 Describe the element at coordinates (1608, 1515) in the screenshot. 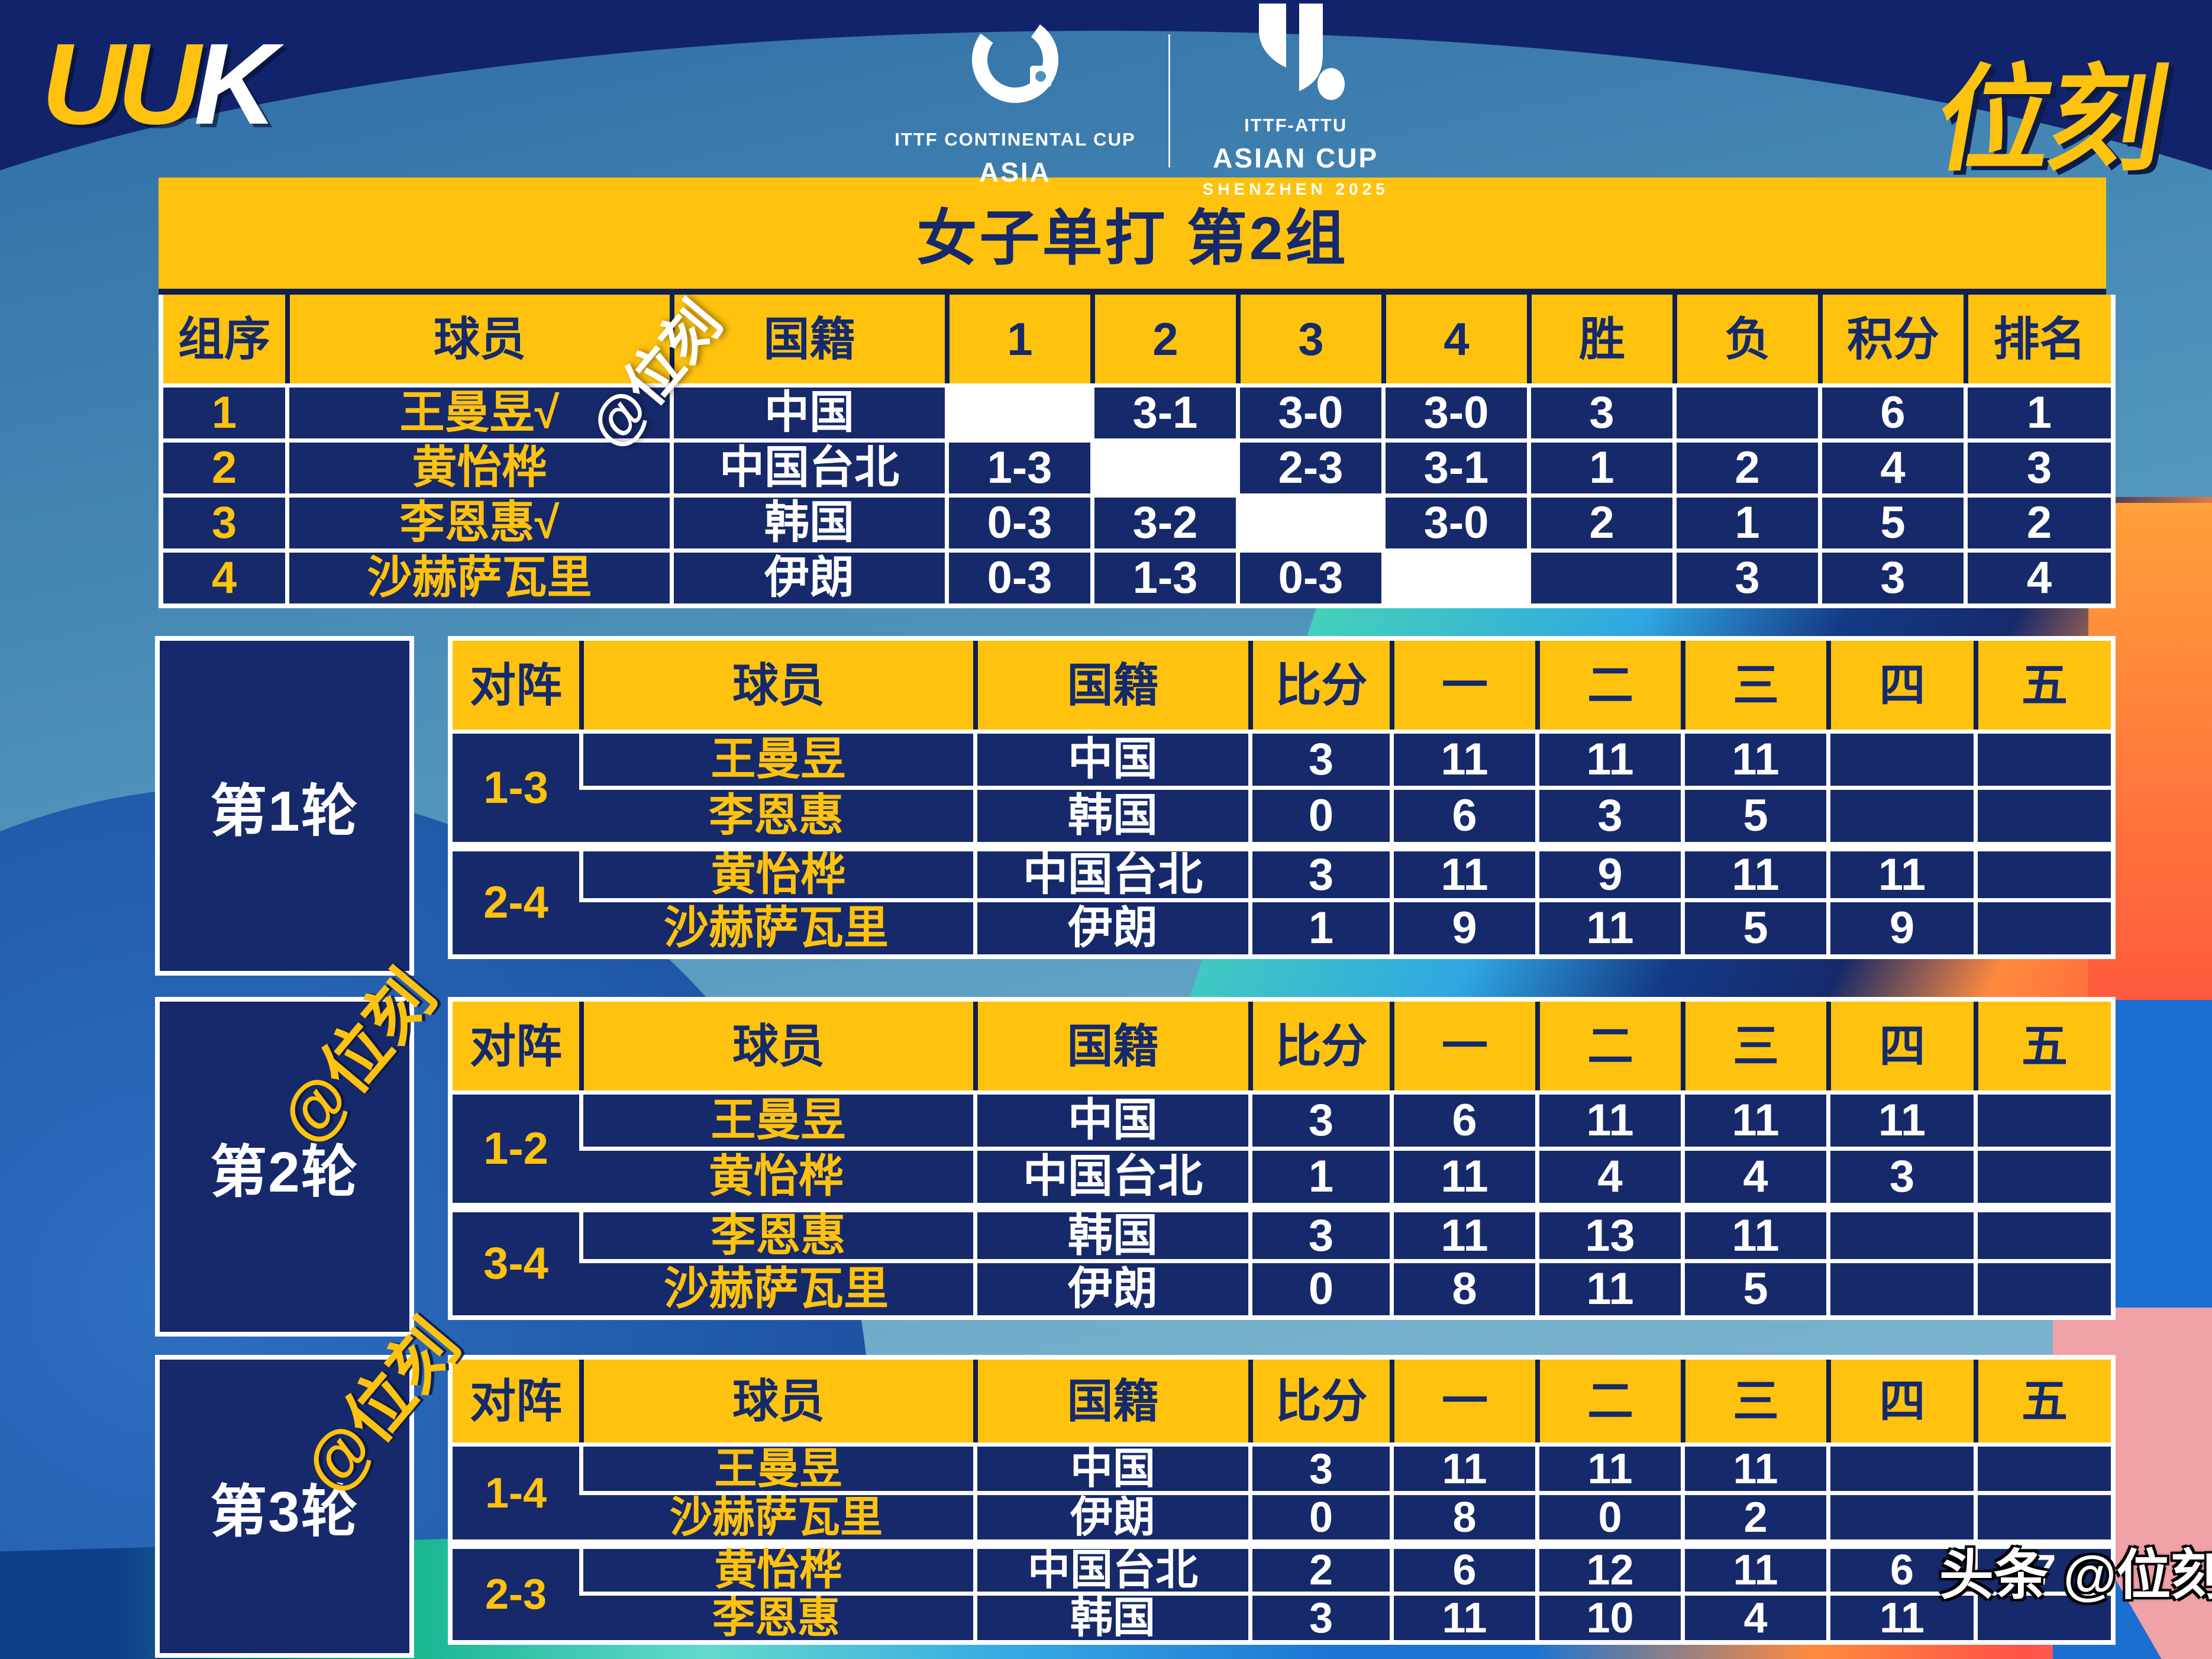

I see `game-cell: 0` at that location.